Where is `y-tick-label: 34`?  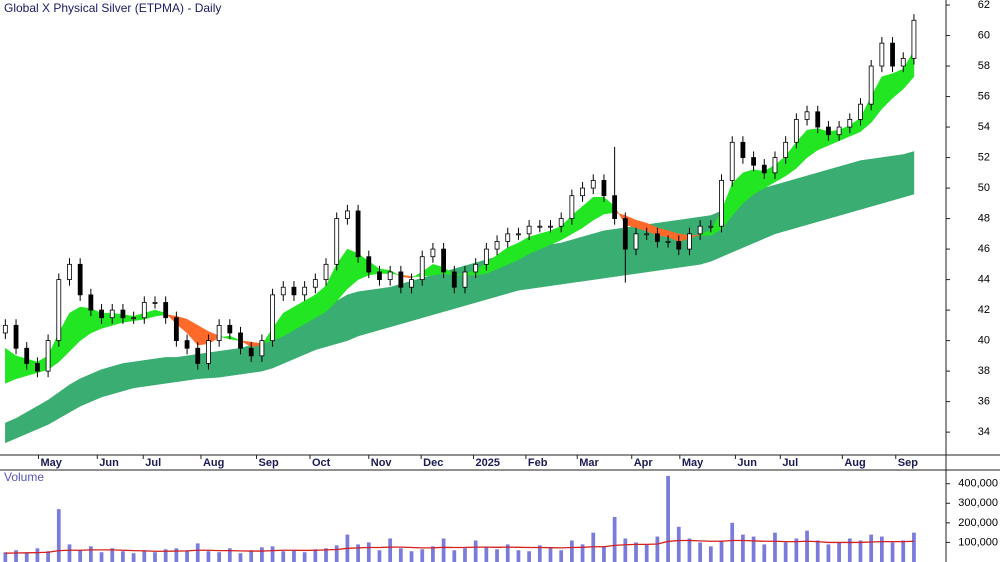
y-tick-label: 34 is located at coordinates (984, 432).